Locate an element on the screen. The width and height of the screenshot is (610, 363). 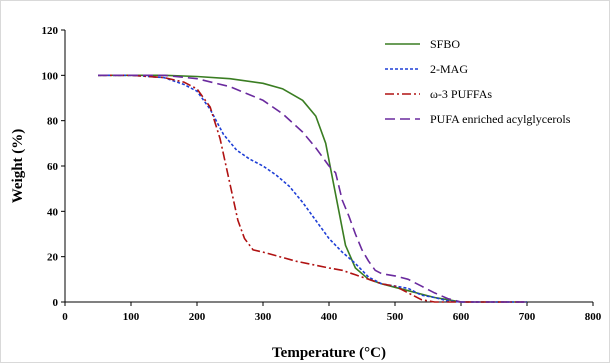
x-tick-label: 700 is located at coordinates (527, 317).